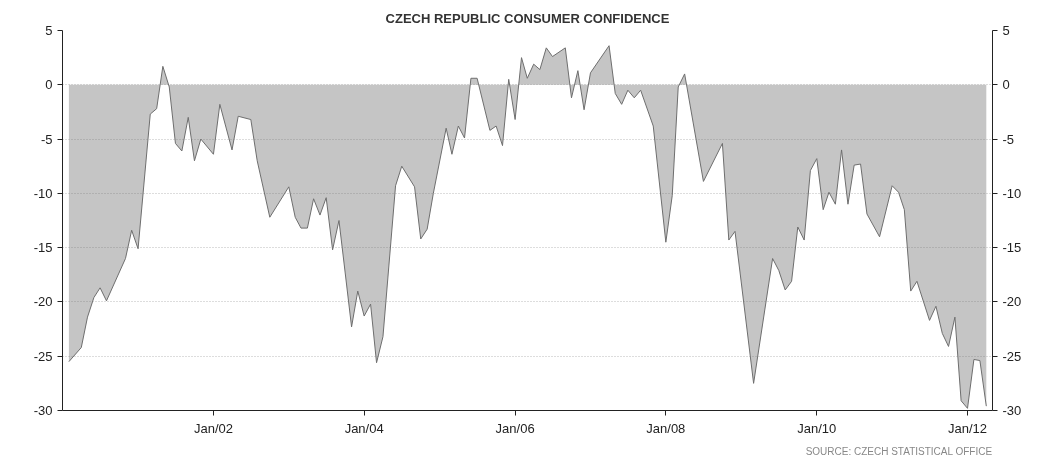 The width and height of the screenshot is (1042, 470). I want to click on y2-tick-label: -5, so click(1008, 139).